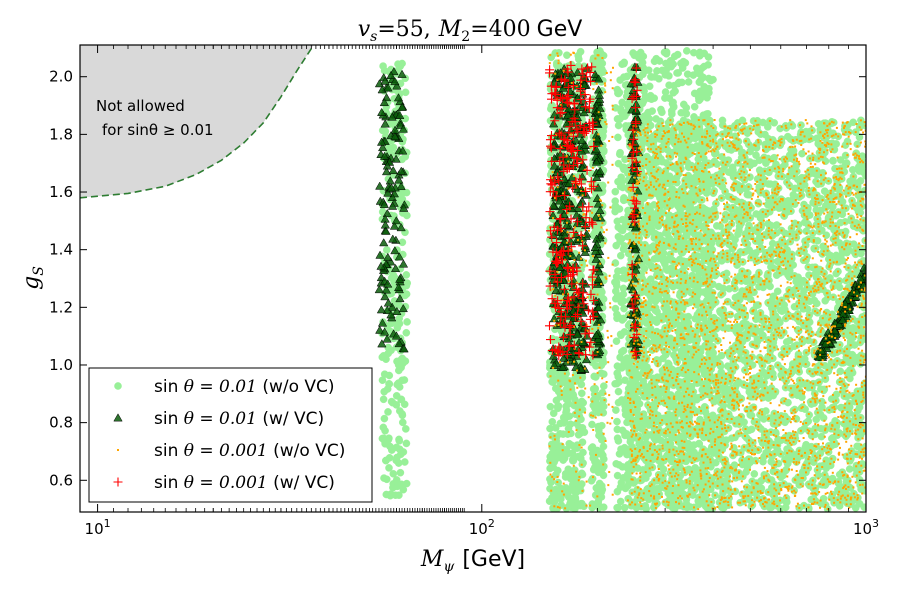  I want to click on excluded-region, so click(197, 122).